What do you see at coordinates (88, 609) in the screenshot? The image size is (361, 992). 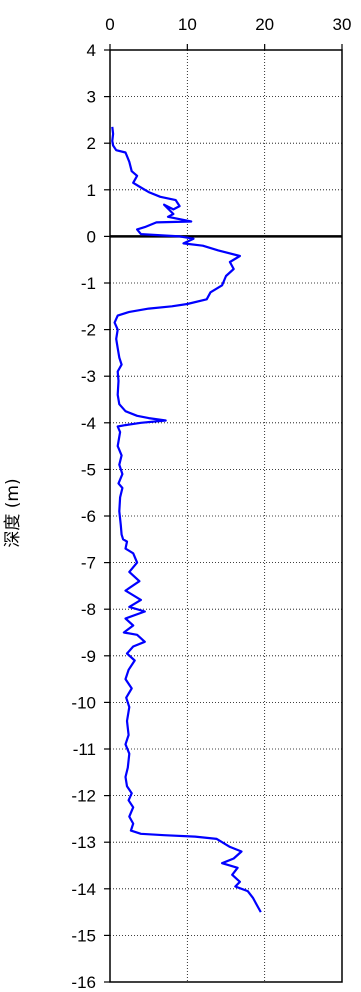 I see `y-tick-label: -8` at bounding box center [88, 609].